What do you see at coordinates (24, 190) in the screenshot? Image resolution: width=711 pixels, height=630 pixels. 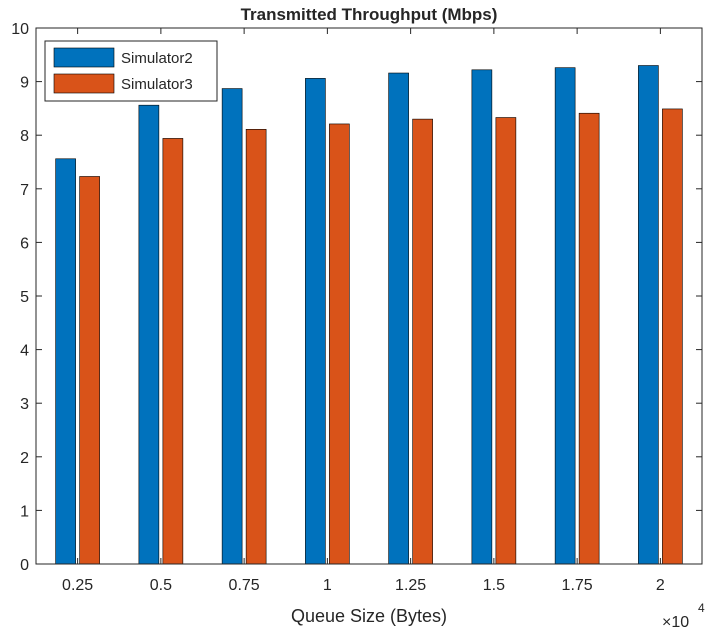 I see `y-tick-label: 7` at bounding box center [24, 190].